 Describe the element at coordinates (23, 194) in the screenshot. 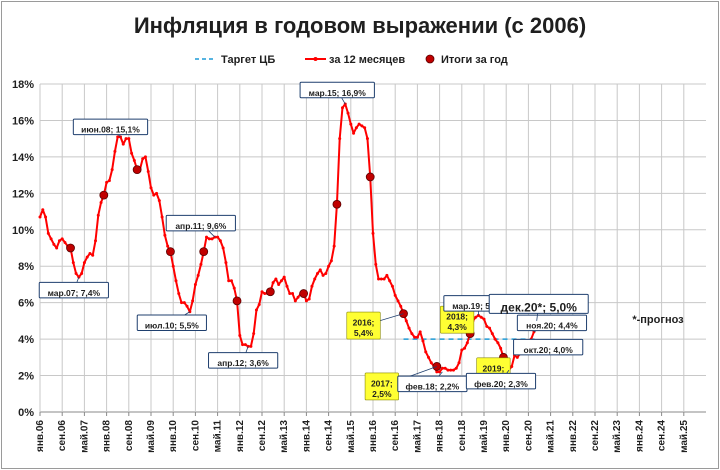

I see `y-tick-label: 12%` at that location.